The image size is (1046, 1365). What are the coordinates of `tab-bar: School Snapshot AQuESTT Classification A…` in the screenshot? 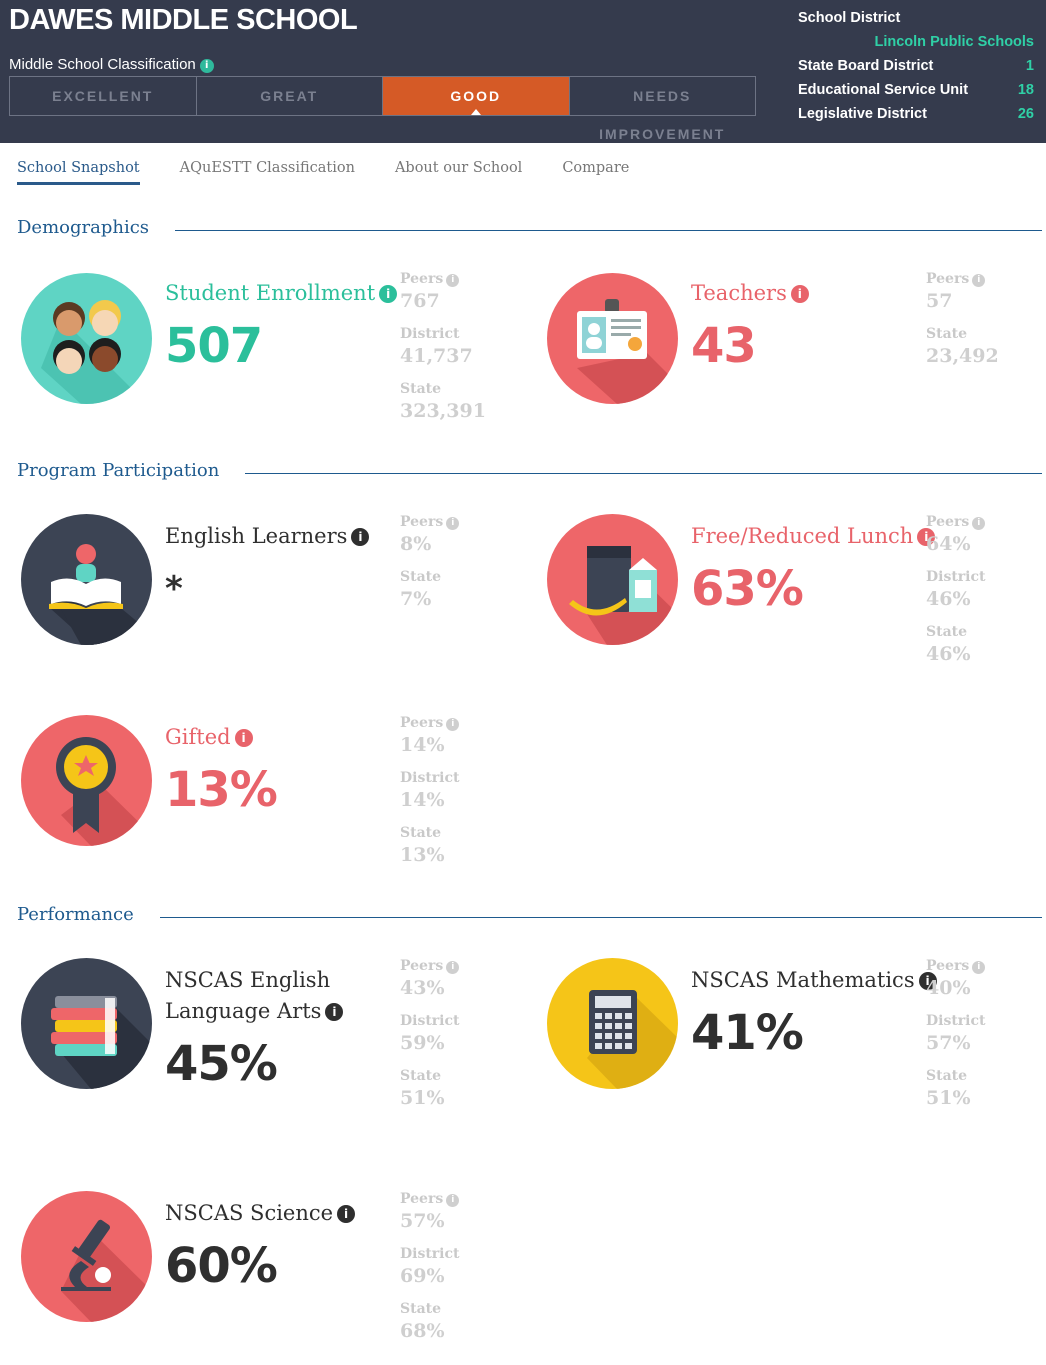 It's located at (343, 172).